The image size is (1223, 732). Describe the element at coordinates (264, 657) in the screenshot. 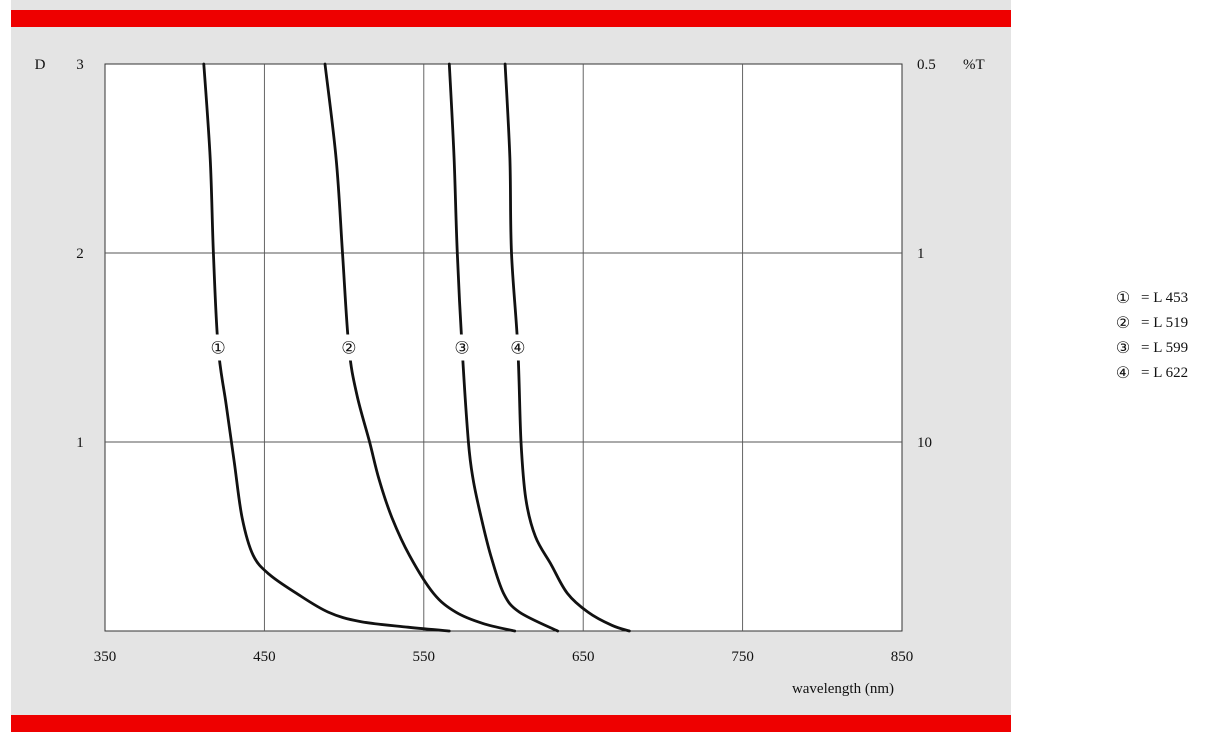

I see `x-tick-label: 450` at that location.